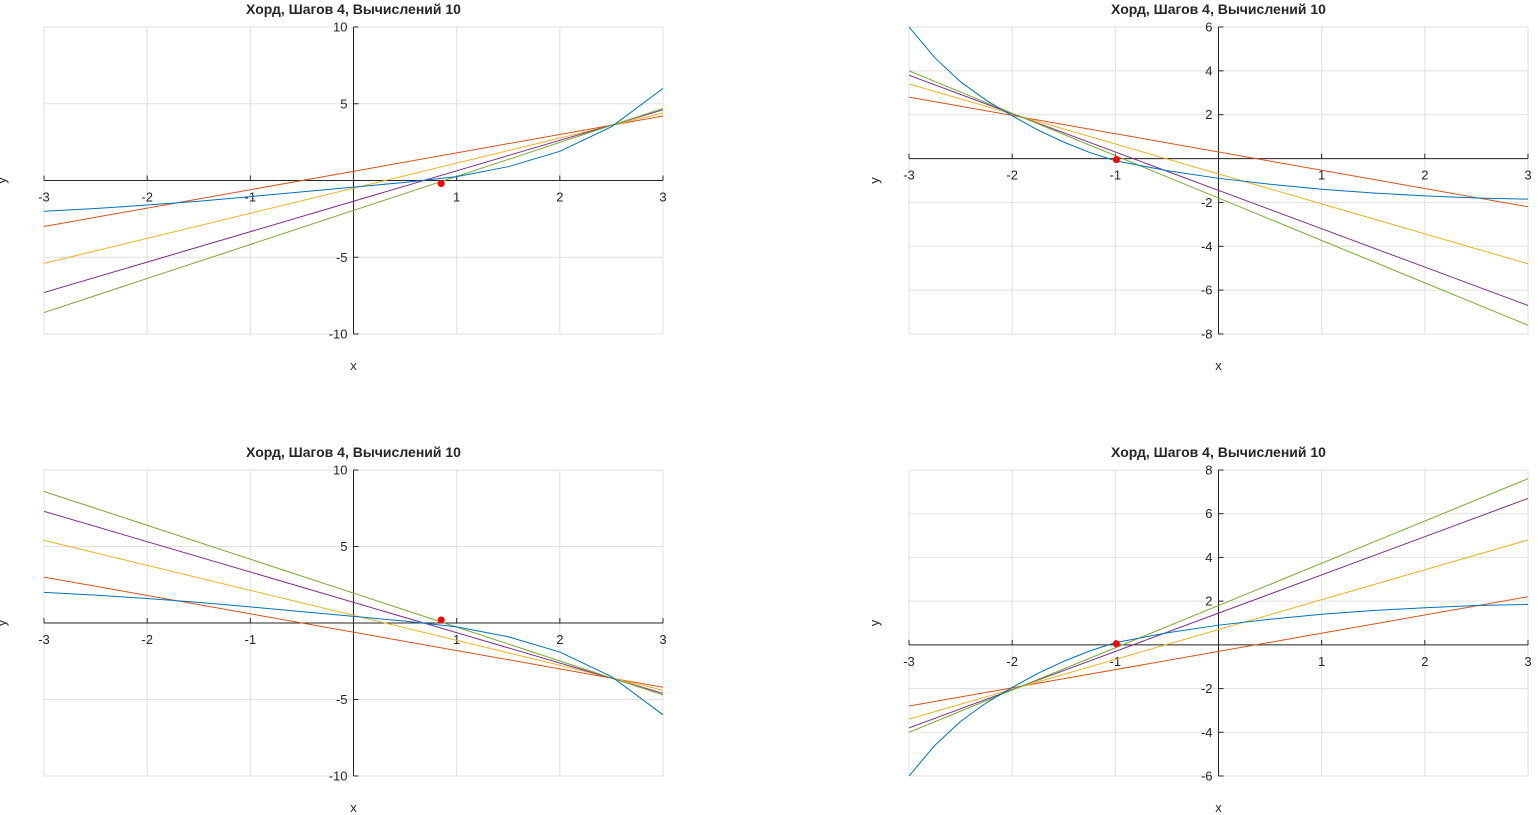  I want to click on y-tick-label: -8, so click(1207, 334).